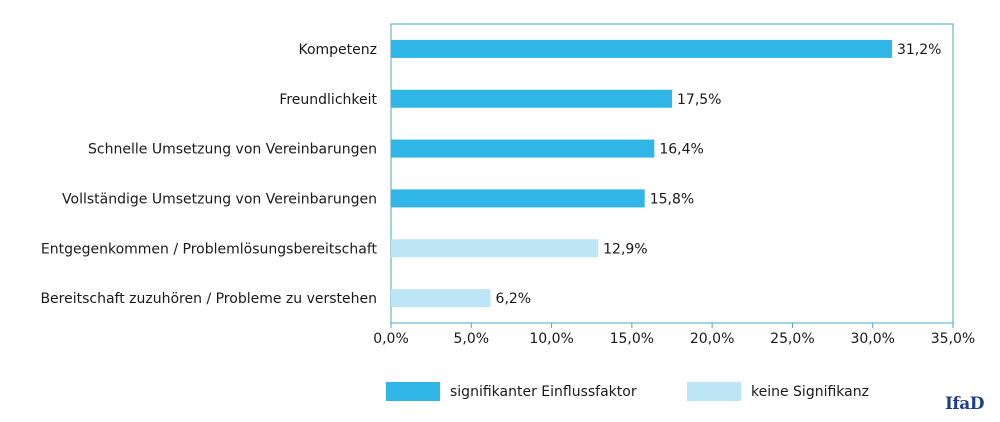  What do you see at coordinates (337, 50) in the screenshot?
I see `category-label: Kompetenz` at bounding box center [337, 50].